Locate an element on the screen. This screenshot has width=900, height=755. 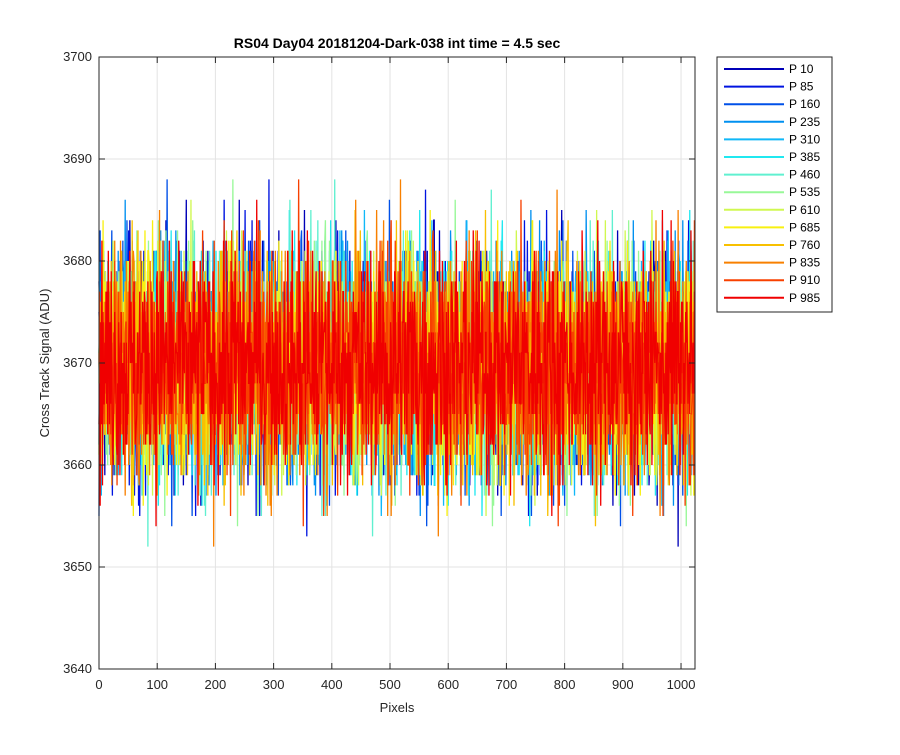
x-axis-label: Pixels is located at coordinates (397, 707).